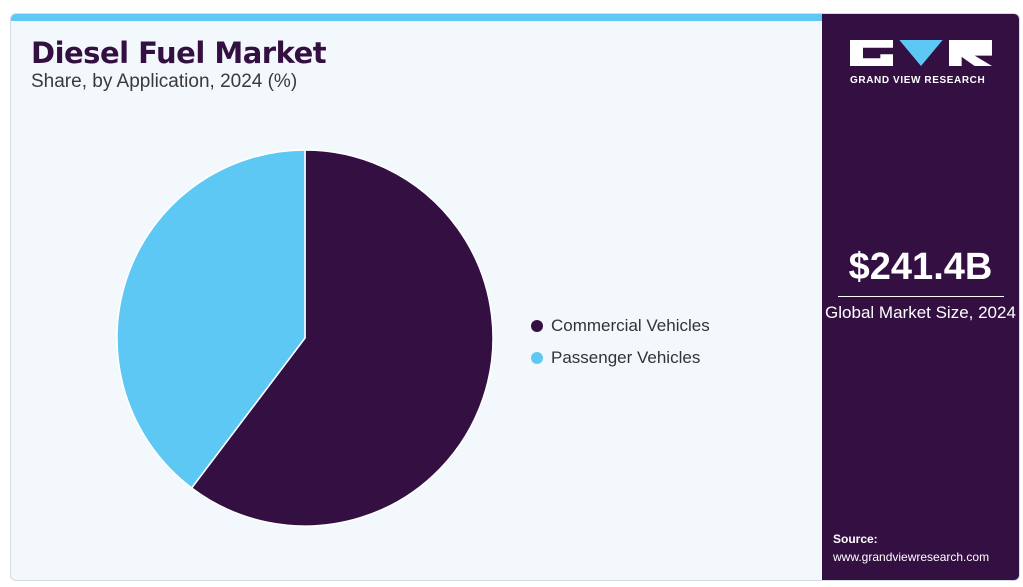 This screenshot has width=1023, height=587. I want to click on accent-bar, so click(416, 17).